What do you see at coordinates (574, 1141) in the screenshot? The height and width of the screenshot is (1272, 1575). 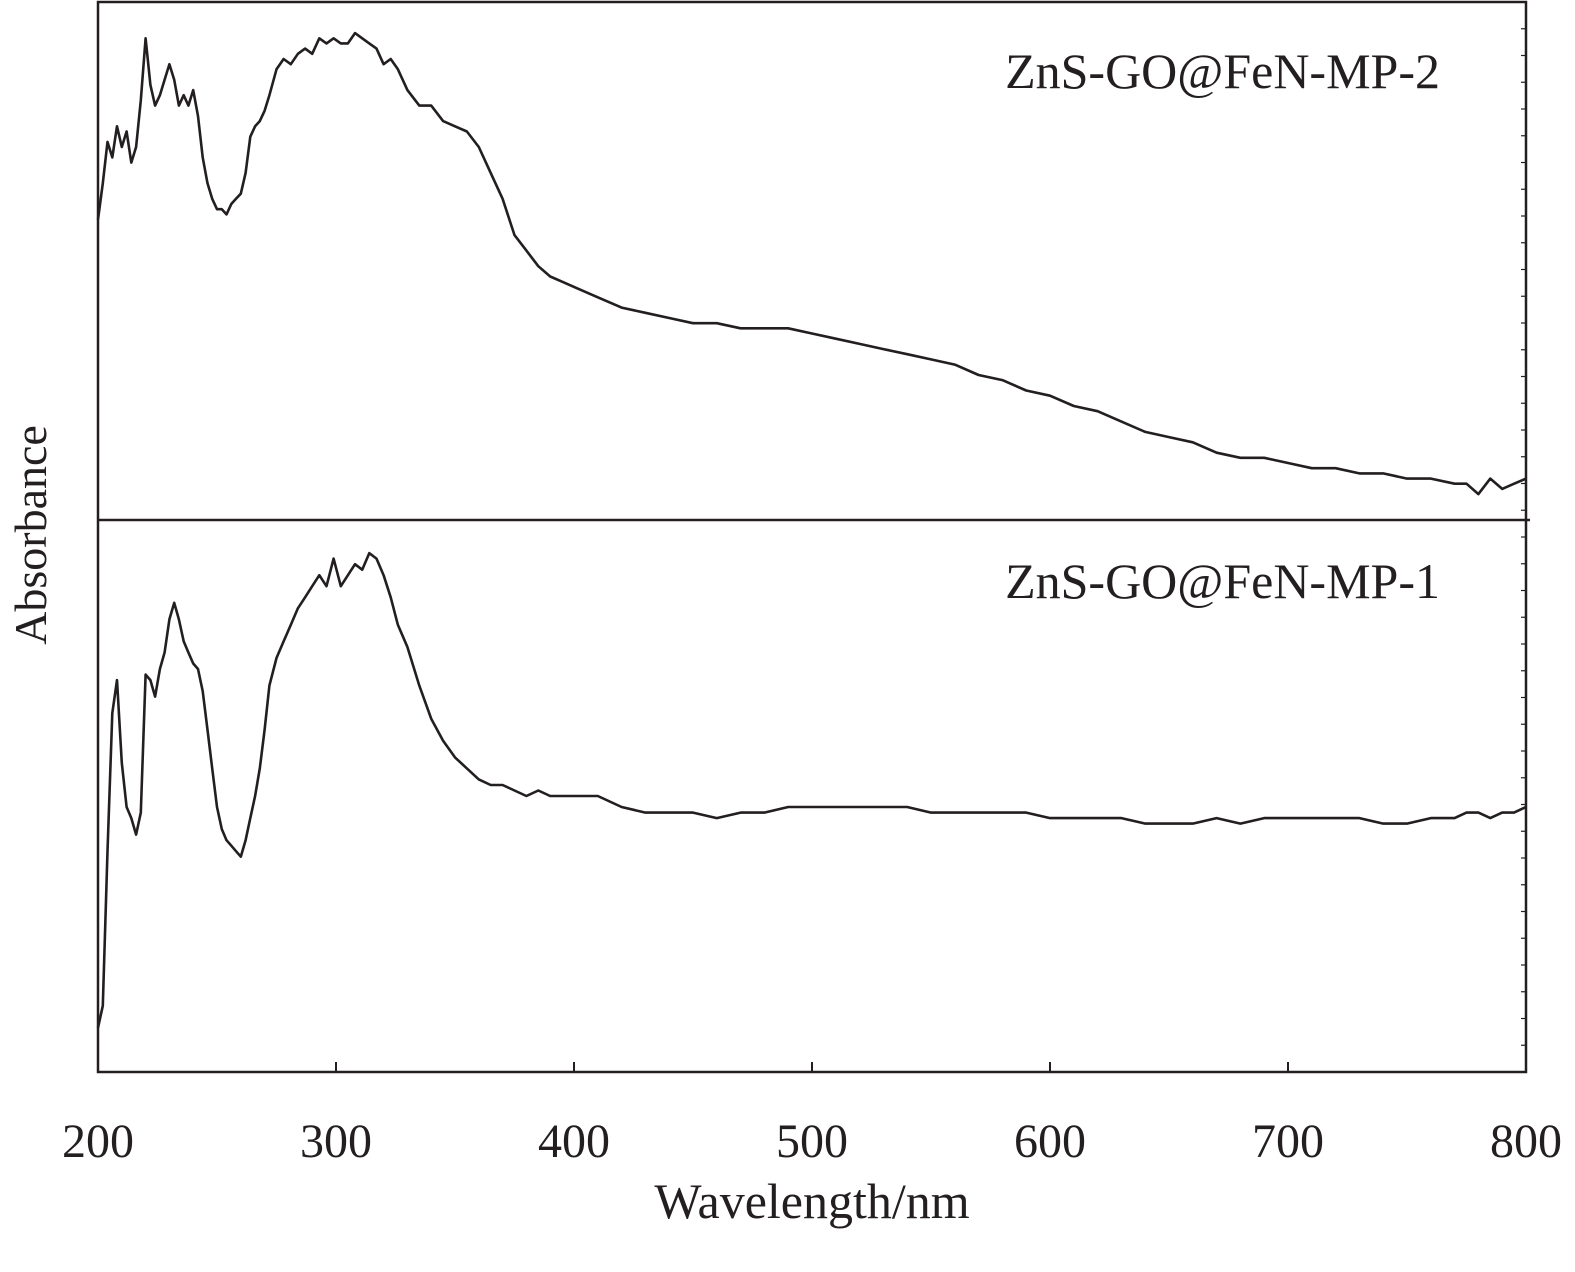 I see `x-tick-label-400: 400` at bounding box center [574, 1141].